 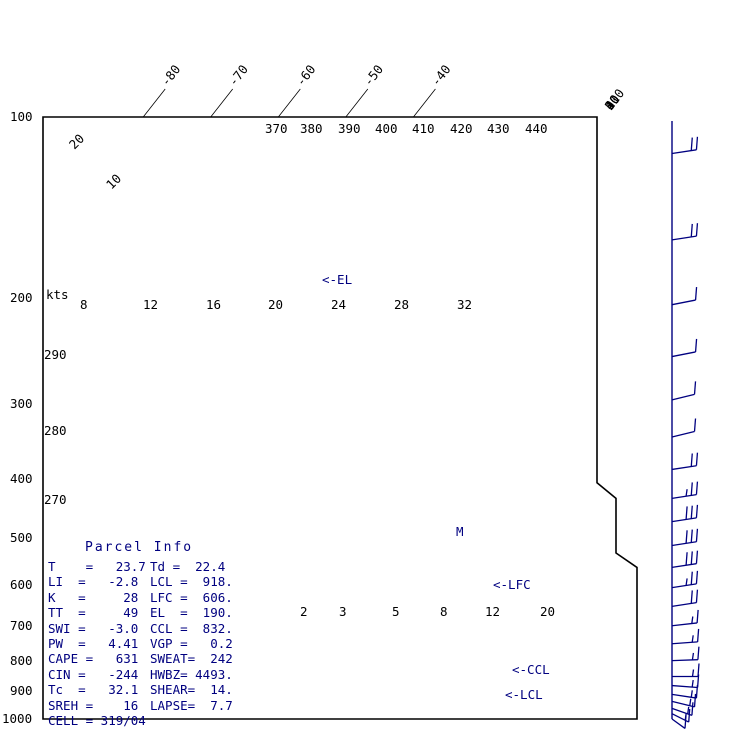 What do you see at coordinates (57, 294) in the screenshot?
I see `hodograph-unit: kts` at bounding box center [57, 294].